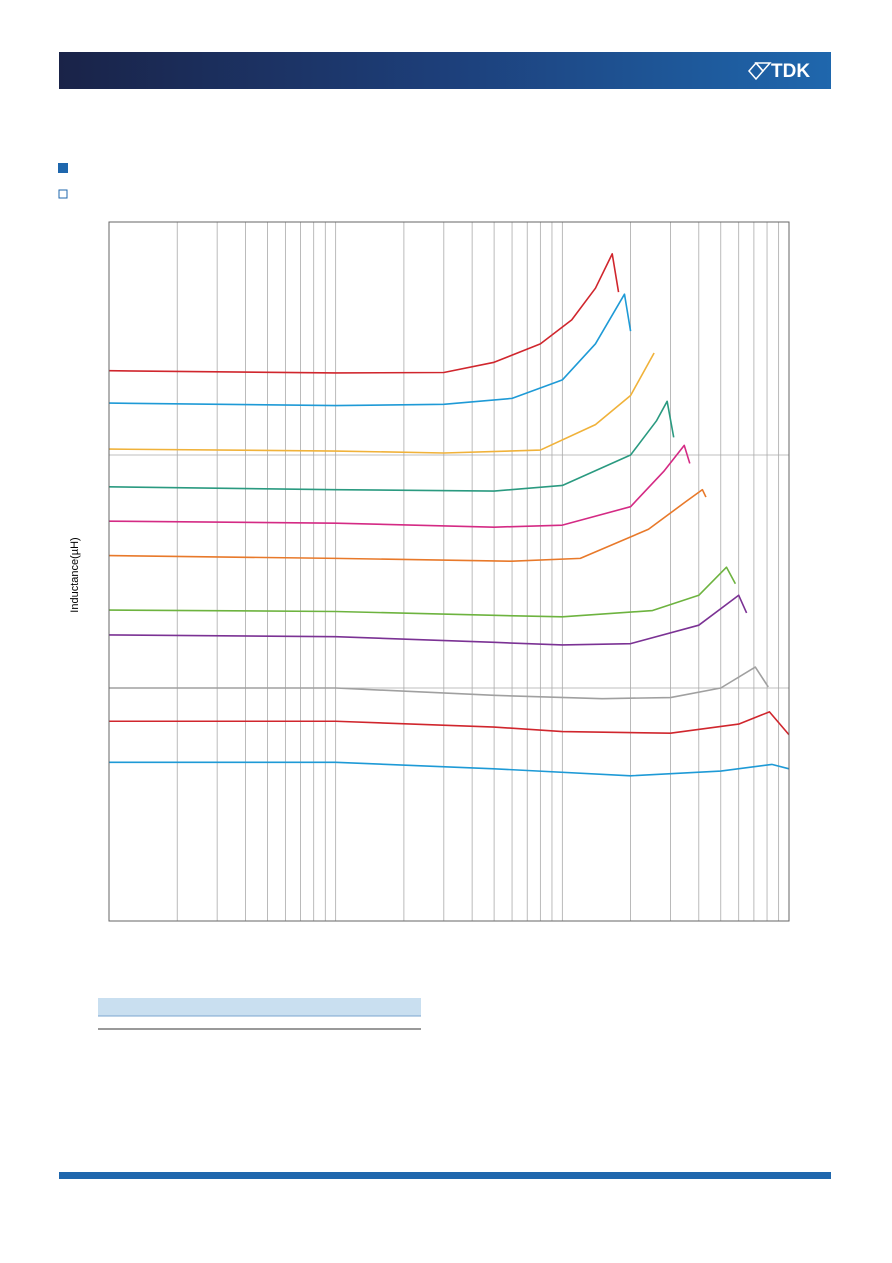 This screenshot has width=892, height=1263. I want to click on footer-bar, so click(445, 1175).